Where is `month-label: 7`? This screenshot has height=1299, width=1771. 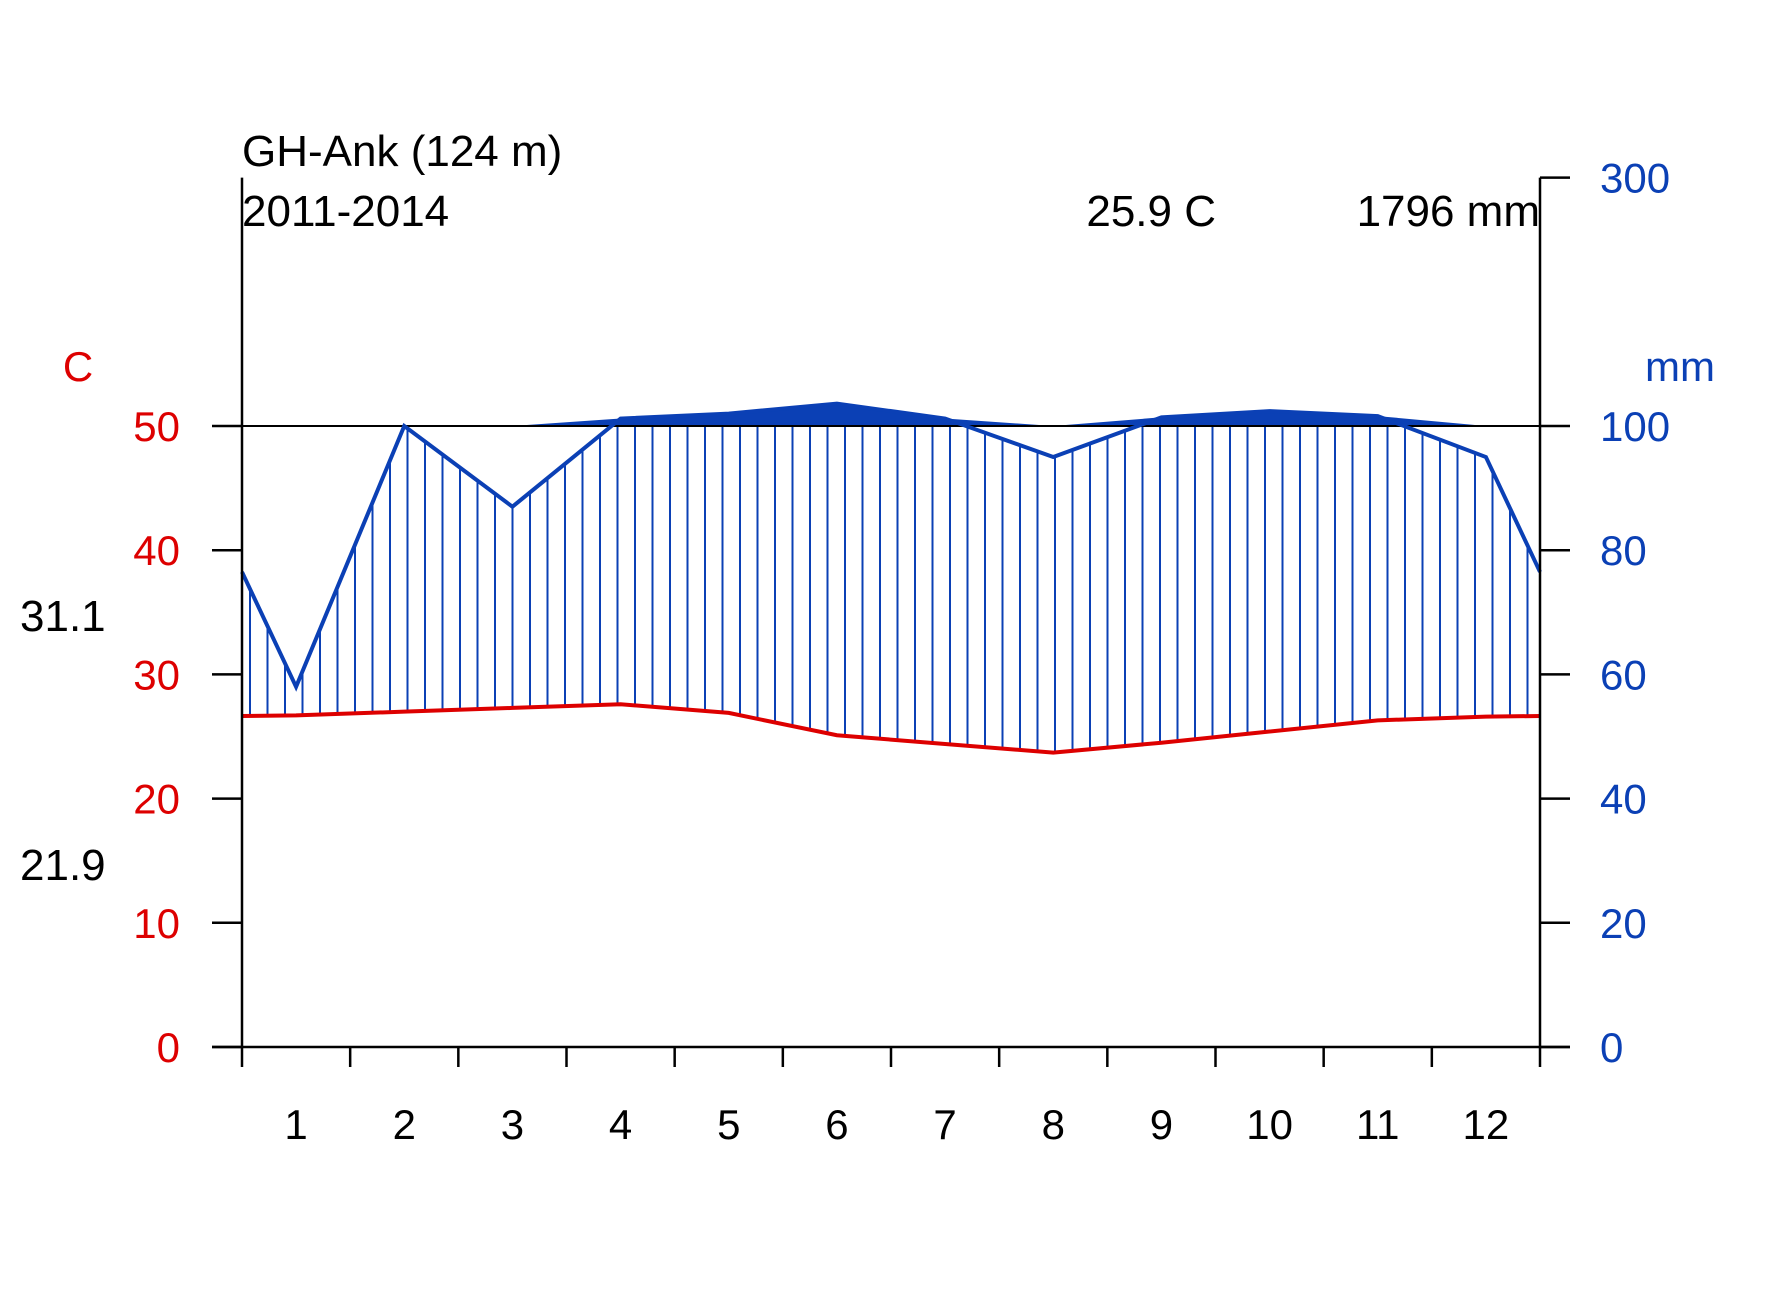
month-label: 7 is located at coordinates (944, 1124).